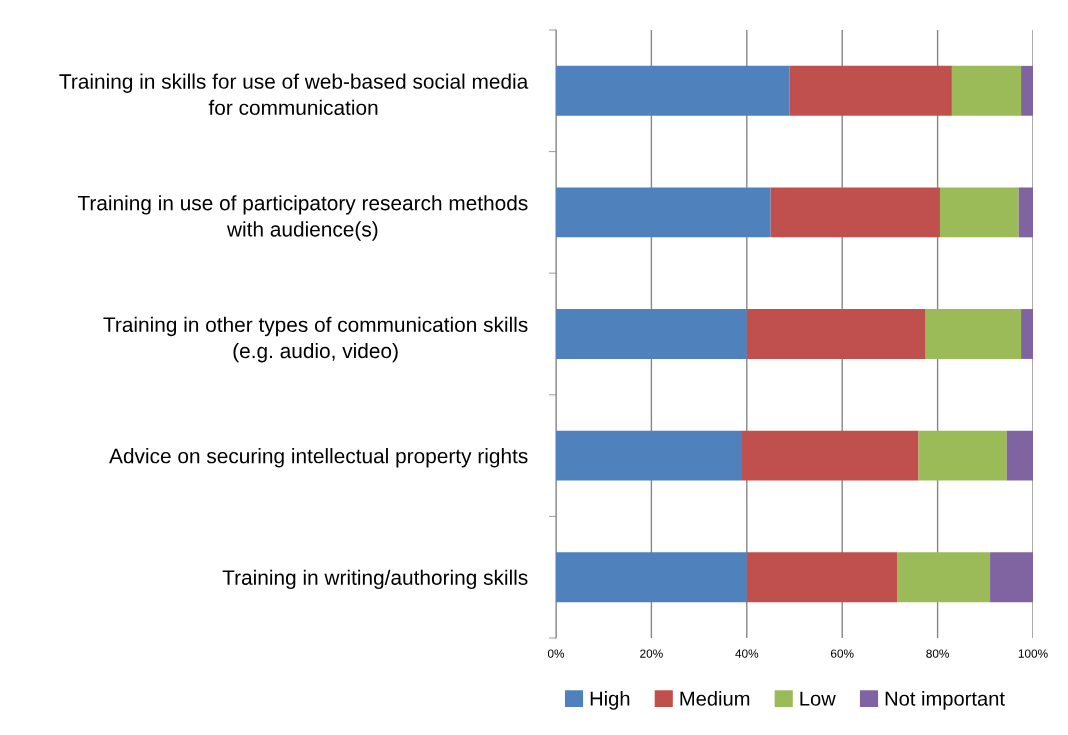 The image size is (1068, 735). What do you see at coordinates (315, 339) in the screenshot?
I see `y-tick-label: Training in other types of communication skills (e.g. audio, video)` at bounding box center [315, 339].